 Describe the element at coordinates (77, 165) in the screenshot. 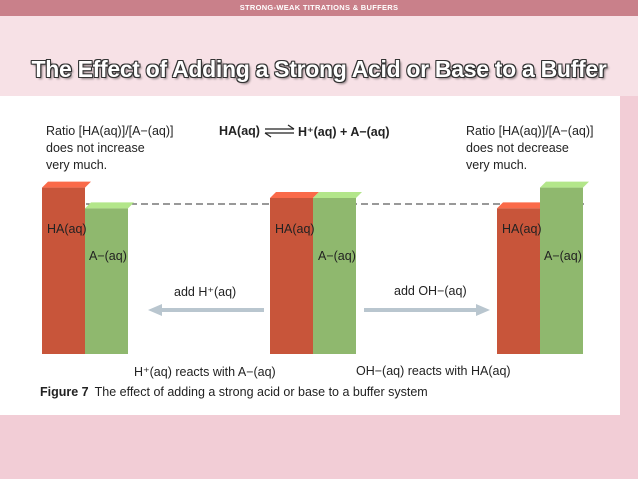

I see `left-note-line-3: very much.` at that location.